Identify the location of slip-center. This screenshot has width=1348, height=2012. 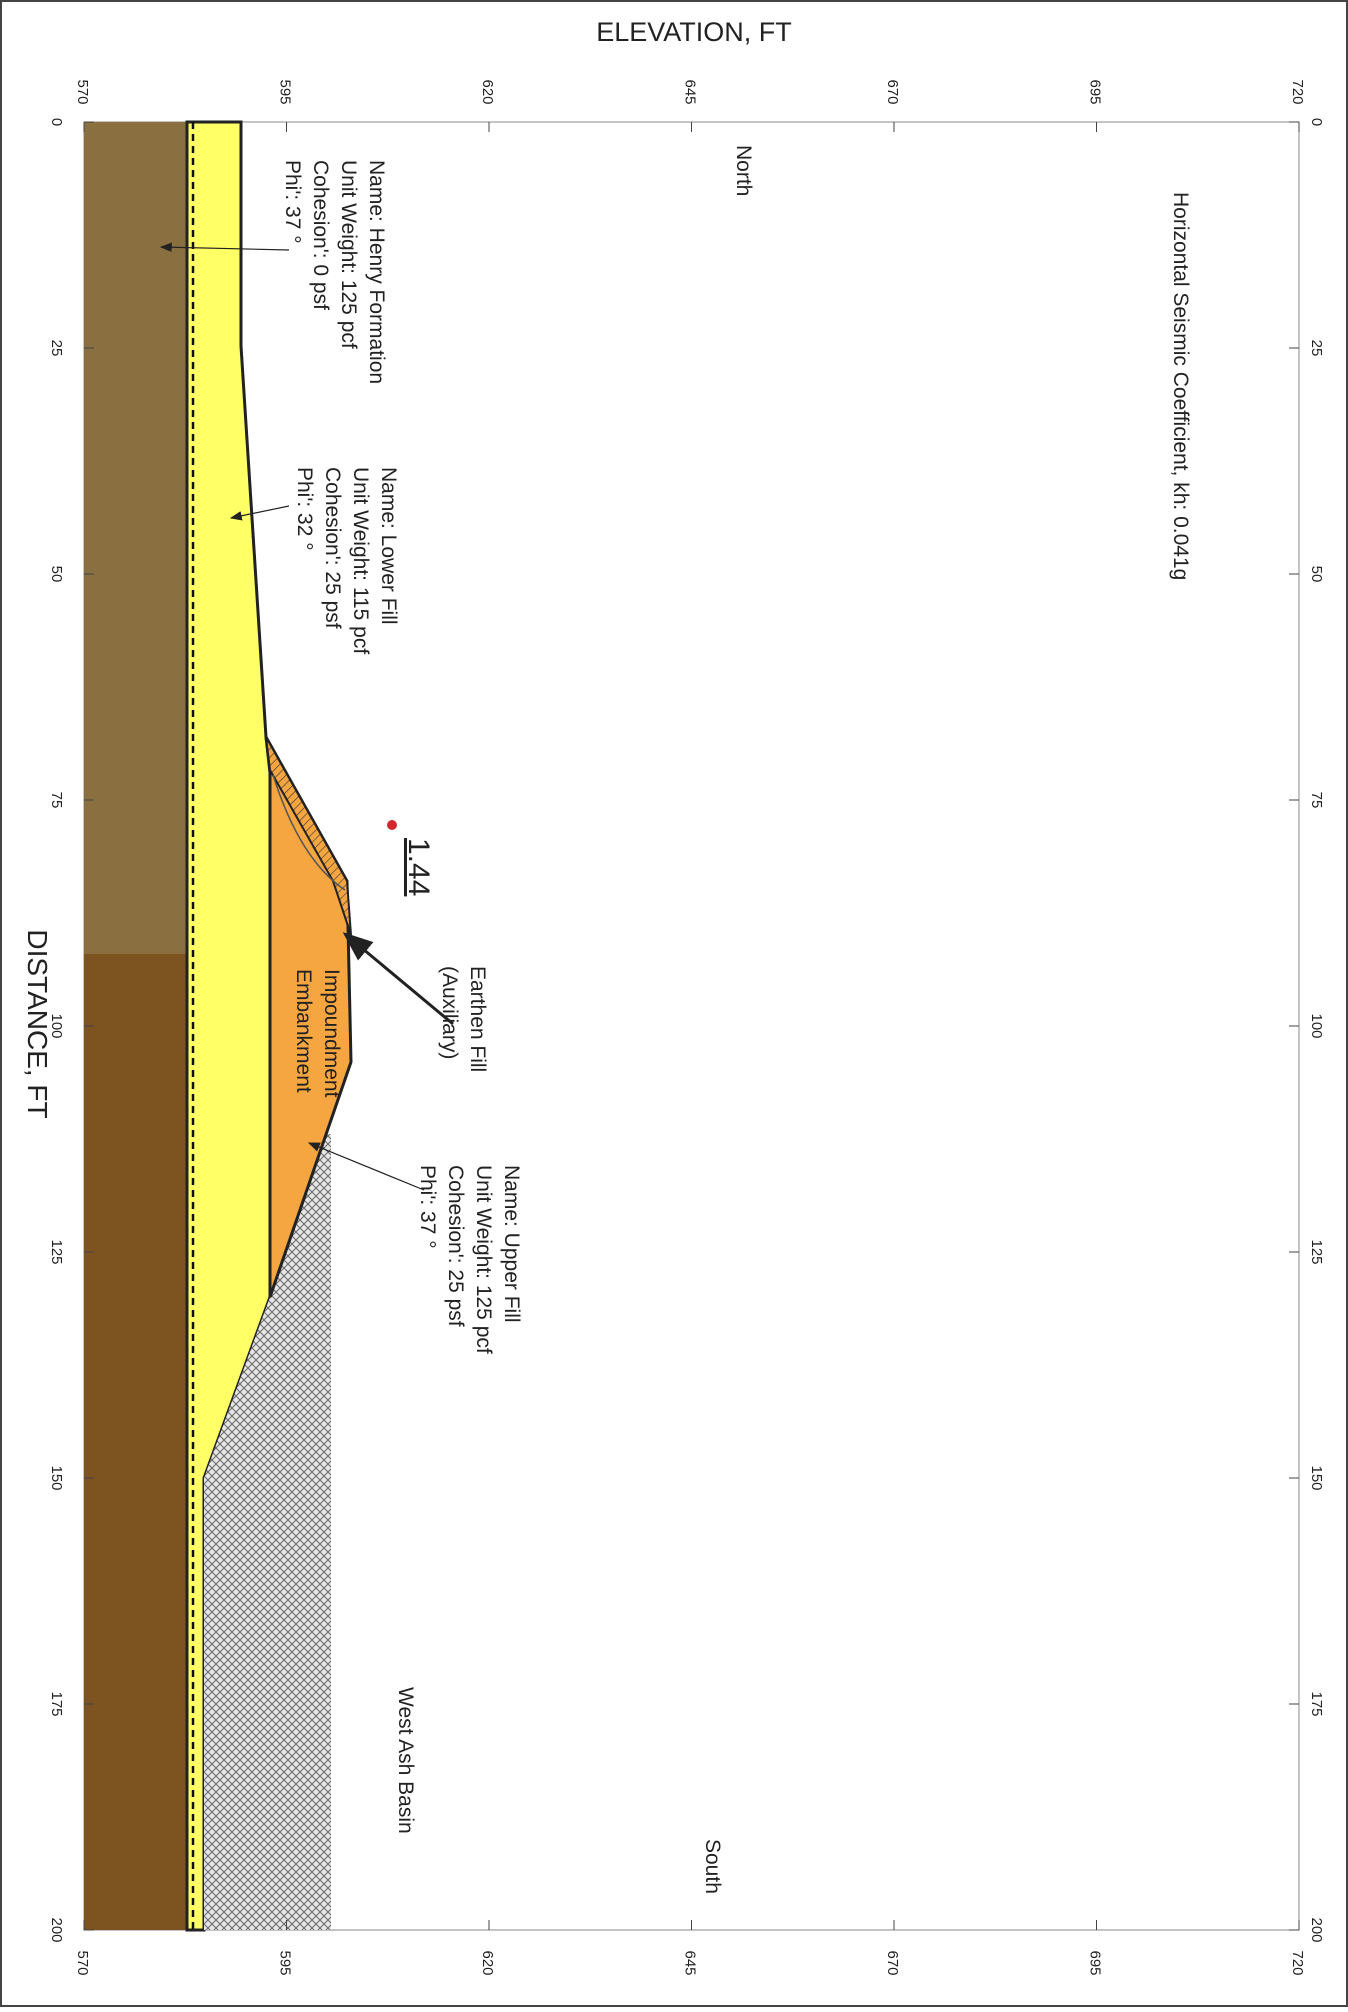
(392, 825).